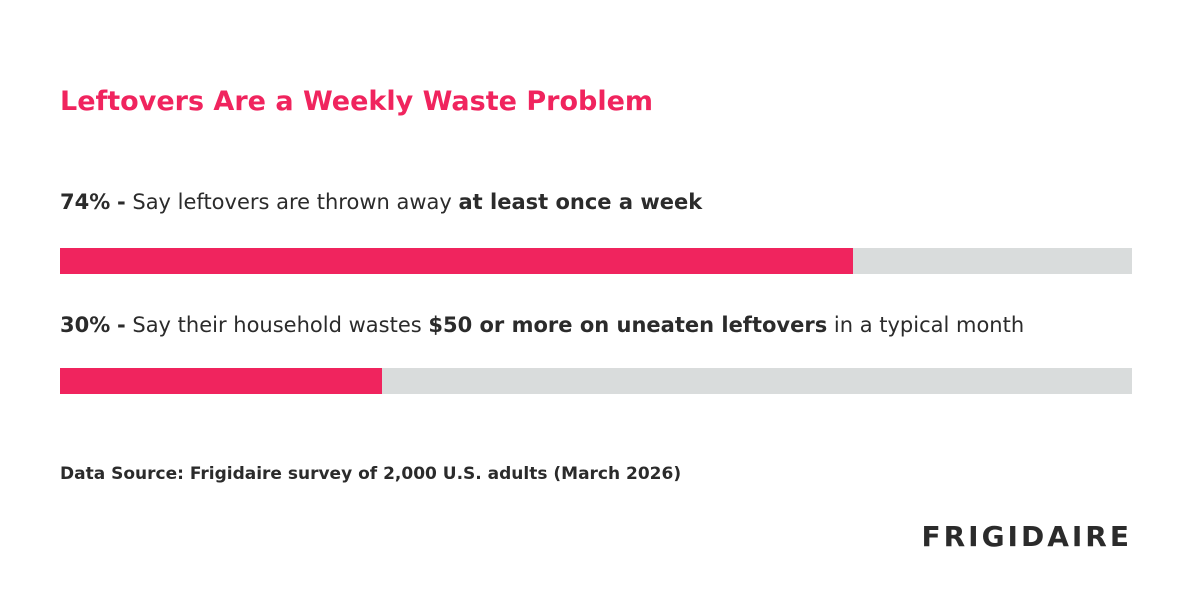 The image size is (1200, 603). Describe the element at coordinates (85, 202) in the screenshot. I see `value-label: 74%` at that location.